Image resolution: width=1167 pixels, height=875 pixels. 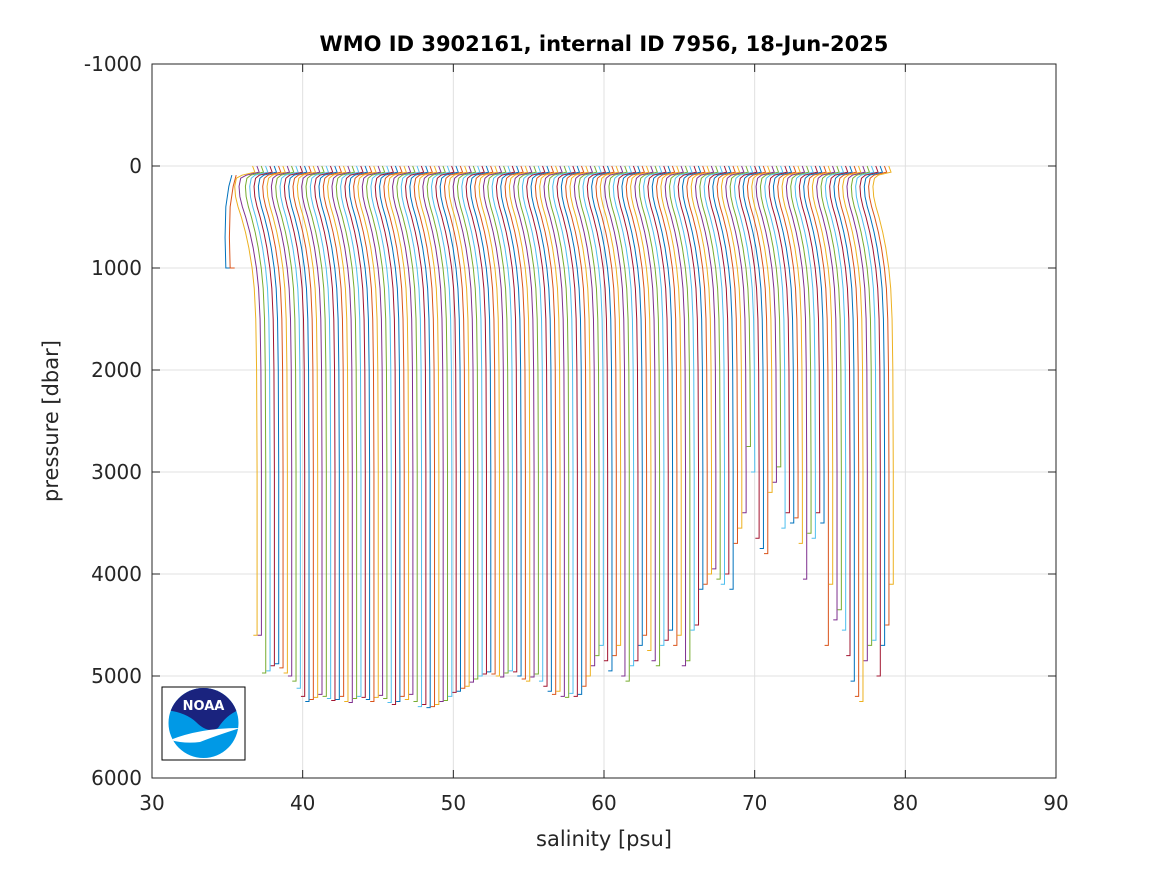 I want to click on y-axis-label: pressure [dbar], so click(x=51, y=421).